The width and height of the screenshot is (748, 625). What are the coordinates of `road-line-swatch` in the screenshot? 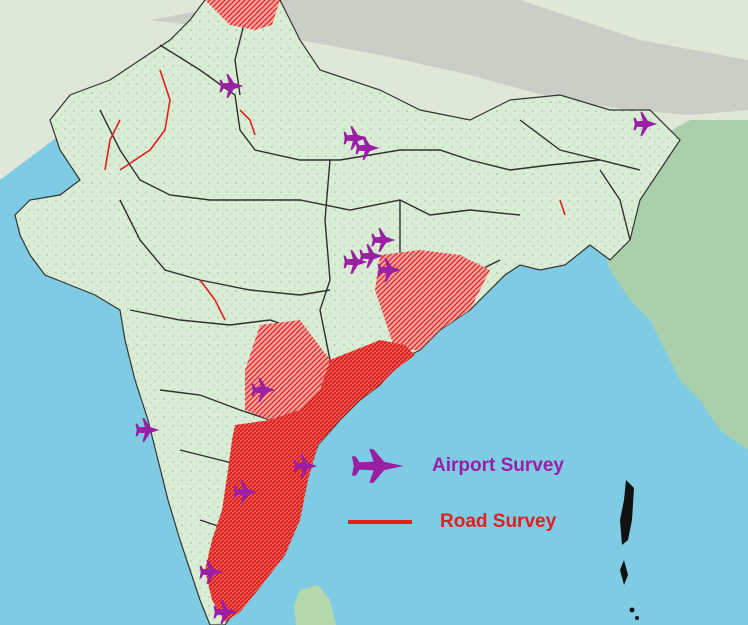 It's located at (380, 522).